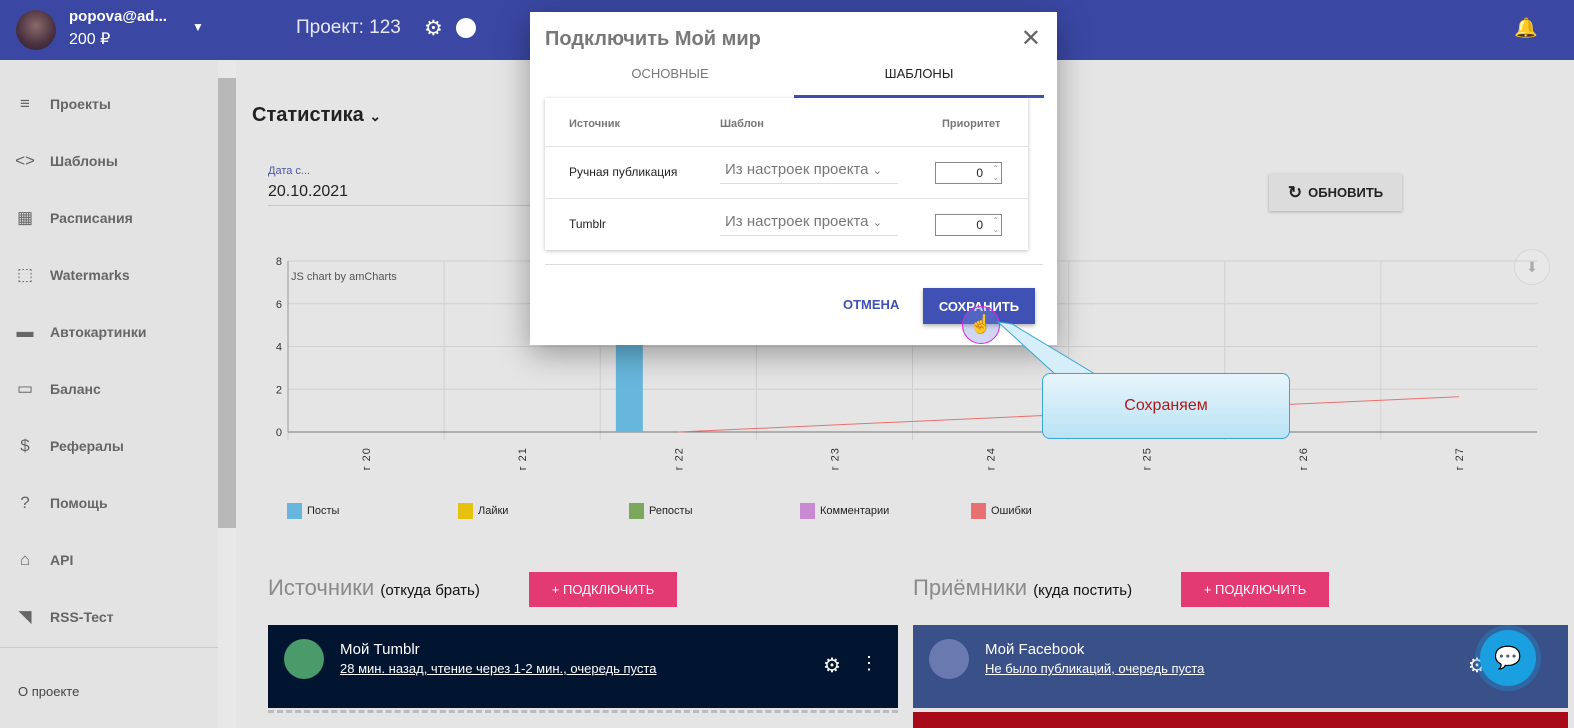  Describe the element at coordinates (84, 161) in the screenshot. I see `sidebar-item-label: Шаблоны` at that location.